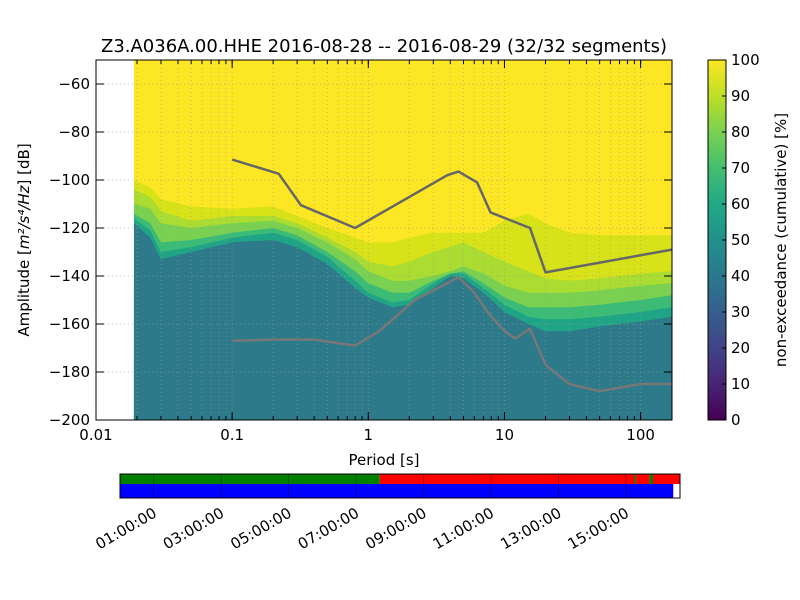  I want to click on timeline-tick-label: 15:00:00, so click(598, 528).